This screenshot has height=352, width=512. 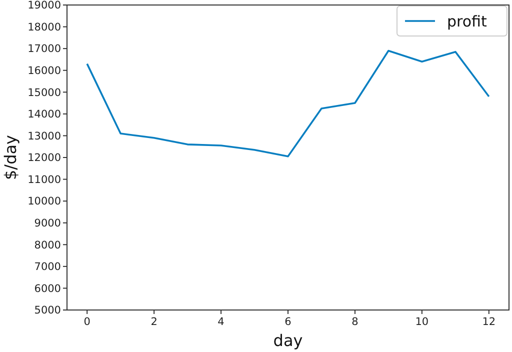 I want to click on y-tick-label: 13000, so click(x=44, y=136).